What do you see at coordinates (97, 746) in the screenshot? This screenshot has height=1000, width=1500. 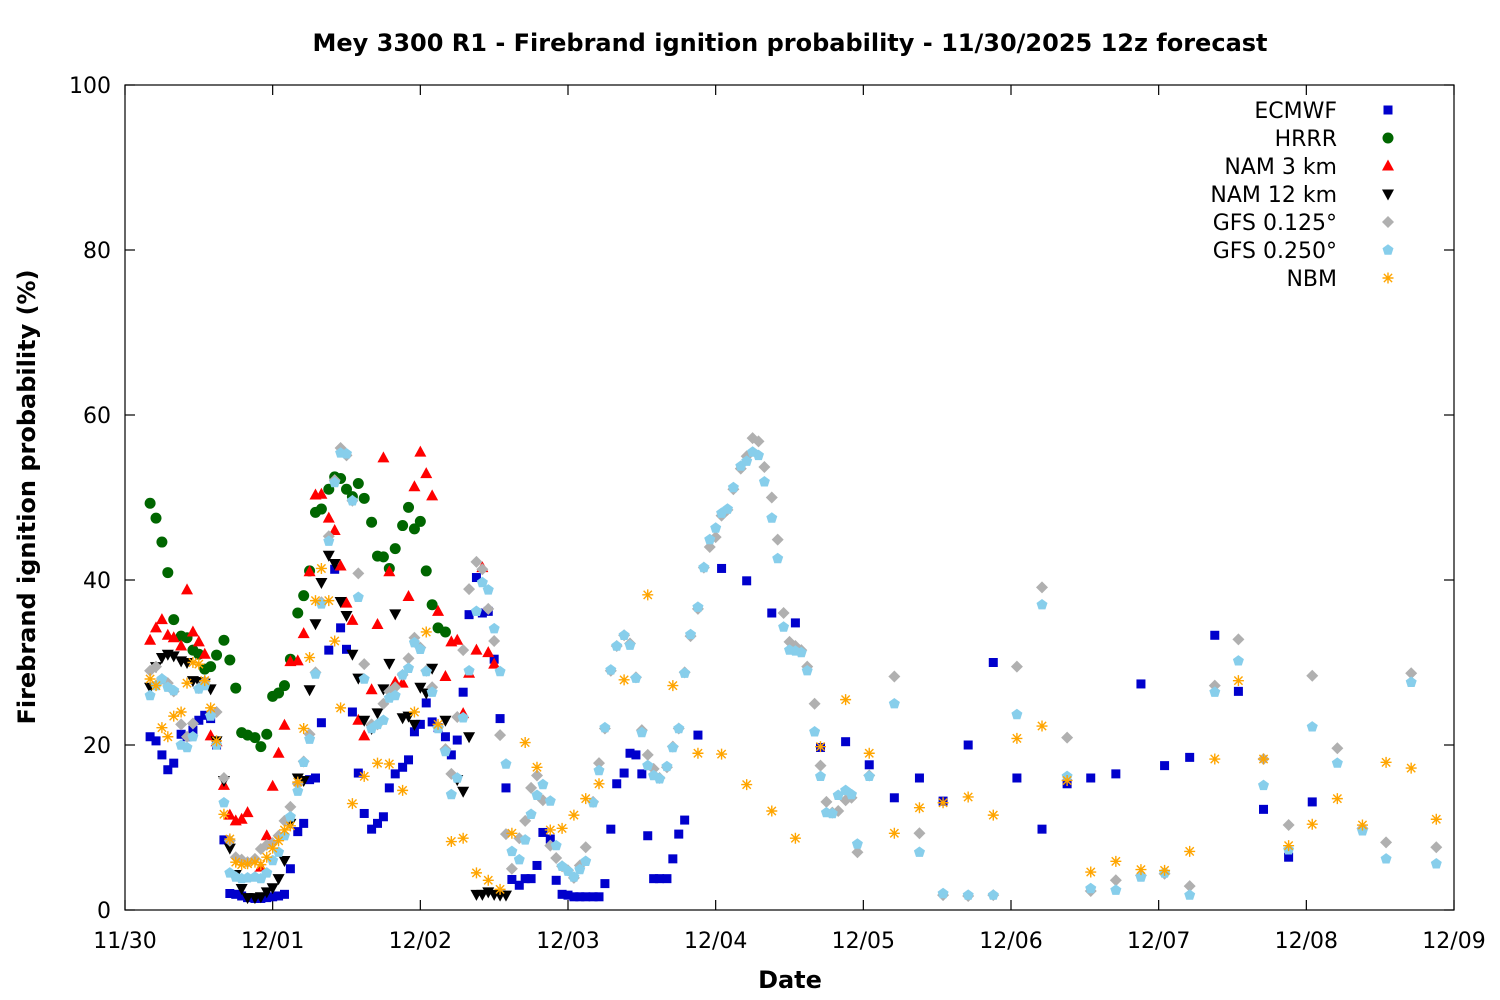 I see `y-tick-label: 20` at bounding box center [97, 746].